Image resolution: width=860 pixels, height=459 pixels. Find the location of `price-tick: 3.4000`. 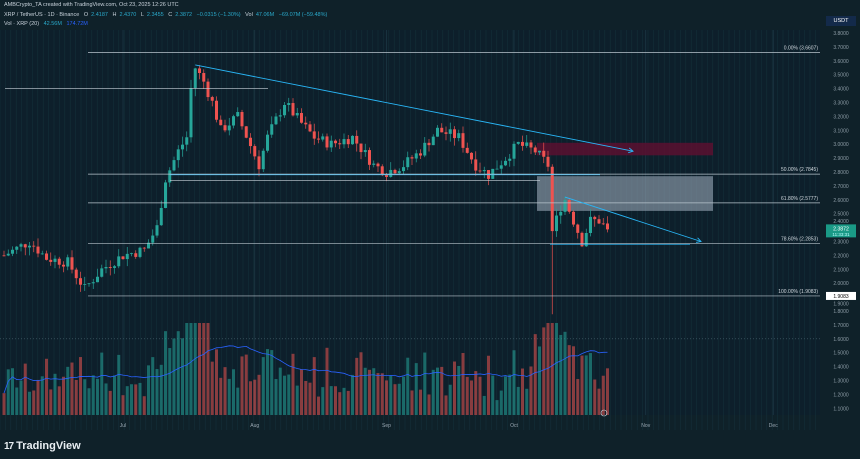

price-tick: 3.4000 is located at coordinates (841, 90).